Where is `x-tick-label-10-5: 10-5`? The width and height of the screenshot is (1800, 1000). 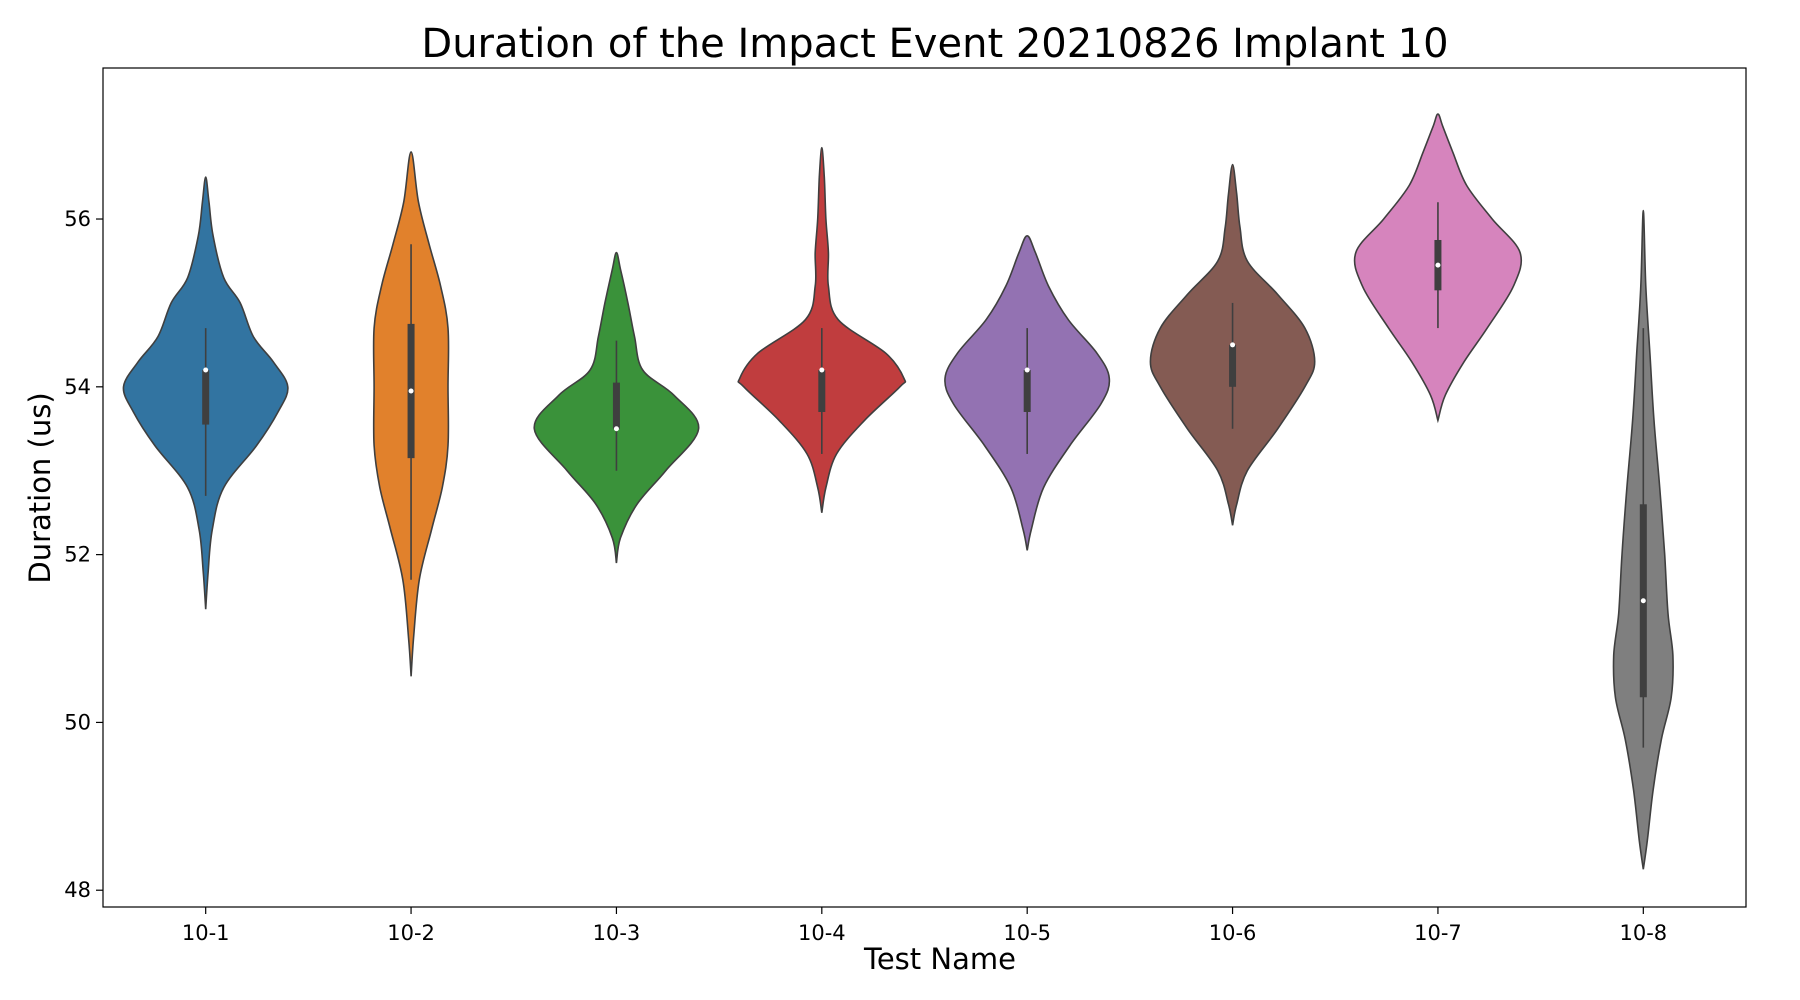 x-tick-label-10-5: 10-5 is located at coordinates (1027, 933).